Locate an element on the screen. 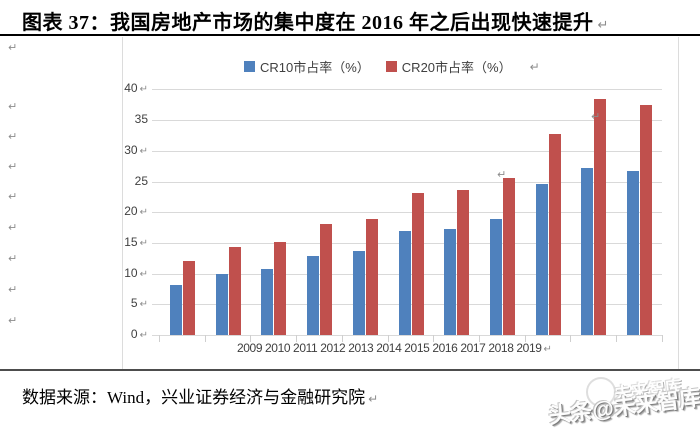 The width and height of the screenshot is (700, 430). y-tick-25: 25 is located at coordinates (141, 181).